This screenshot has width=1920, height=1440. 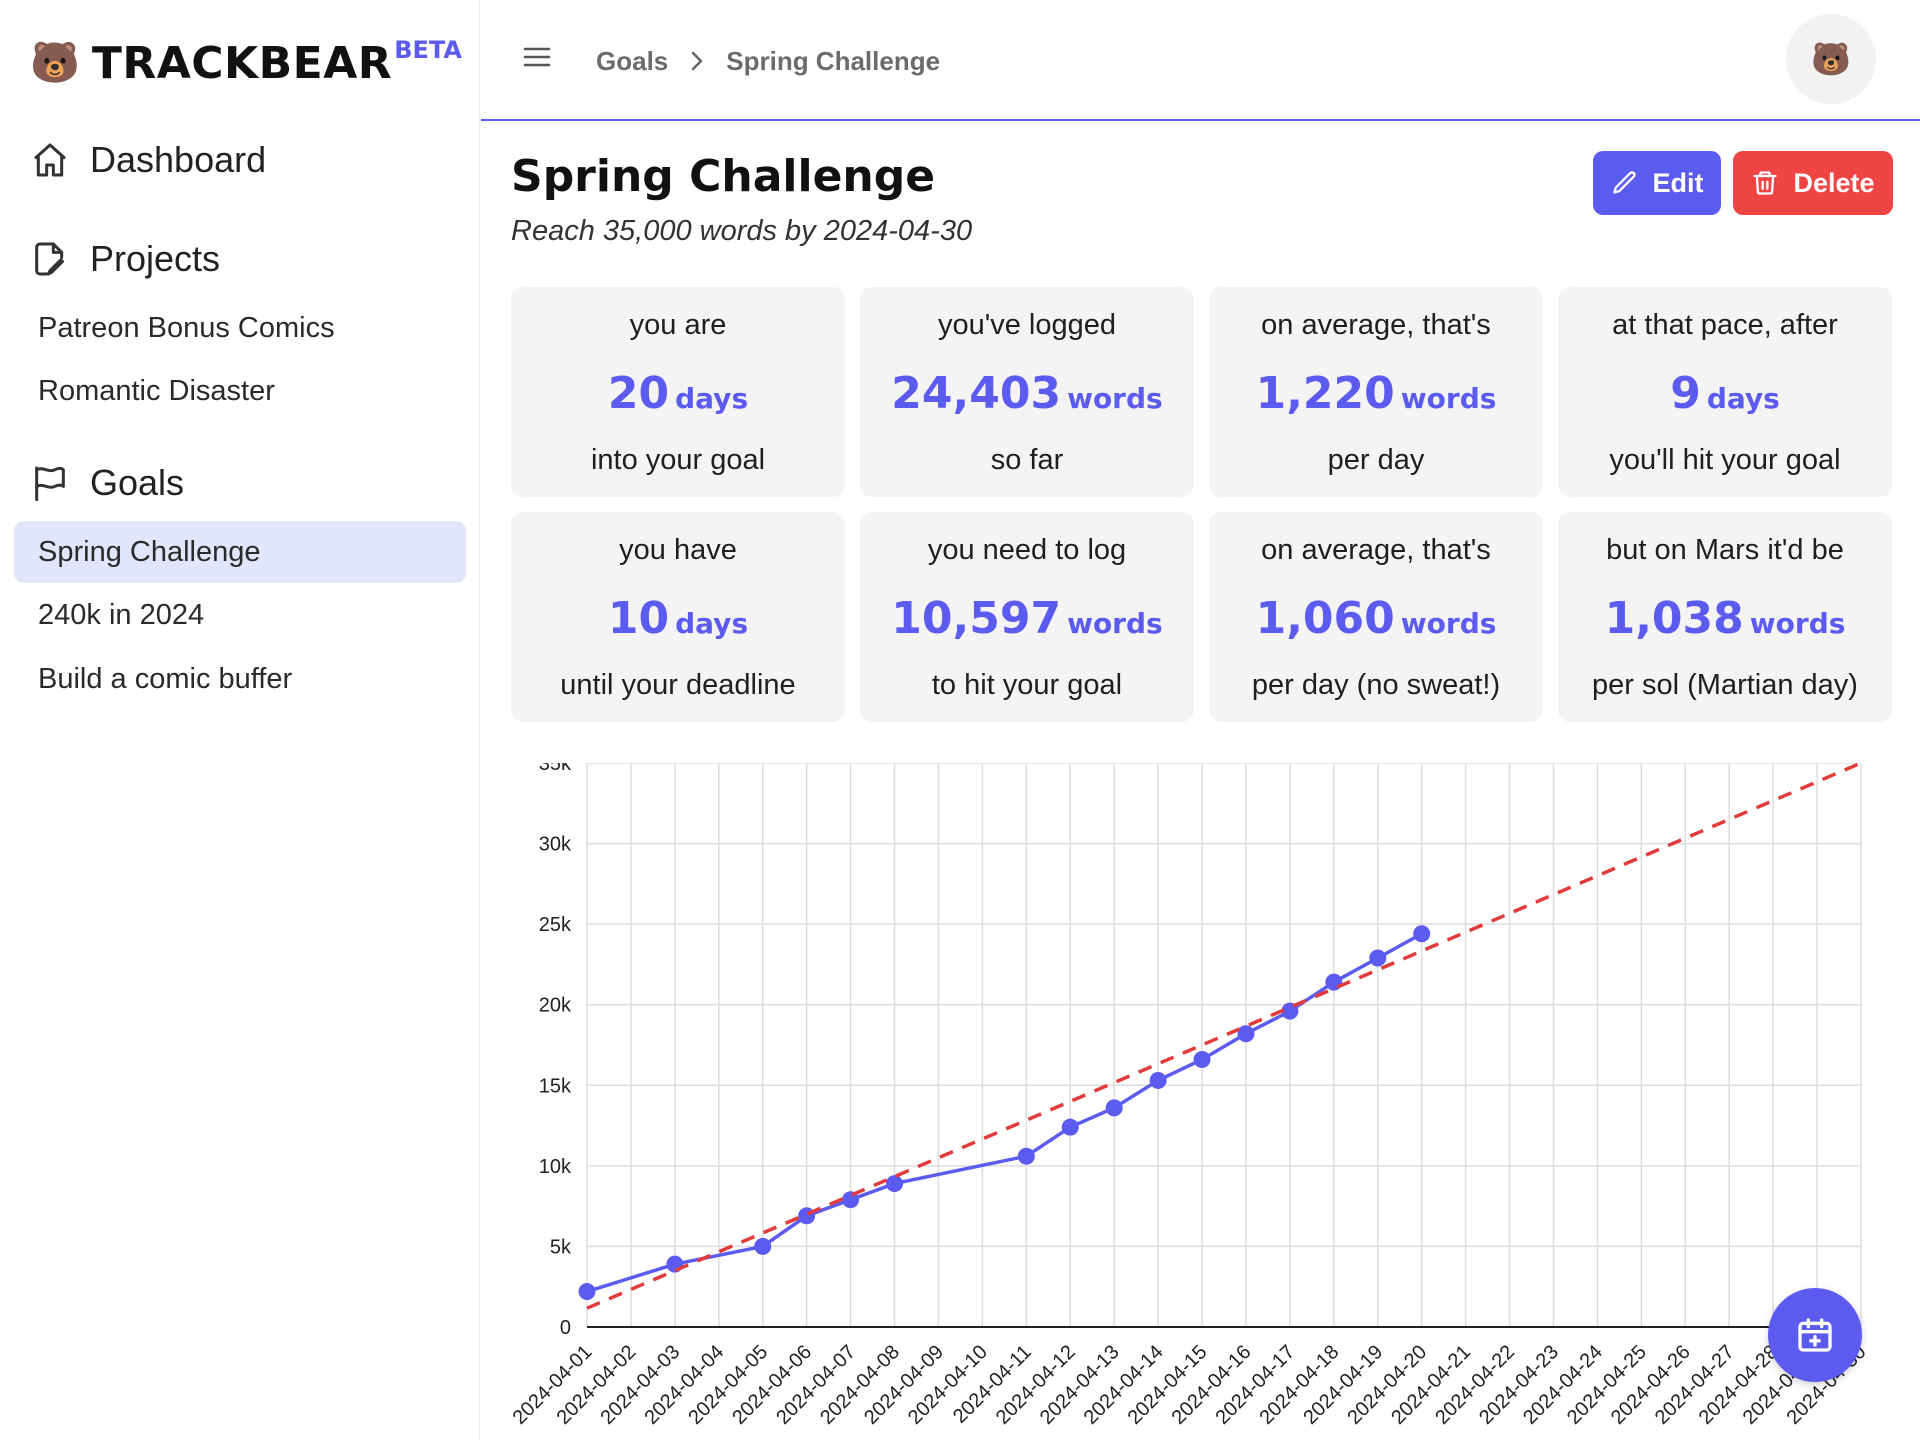 I want to click on pencil-icon, so click(x=1624, y=182).